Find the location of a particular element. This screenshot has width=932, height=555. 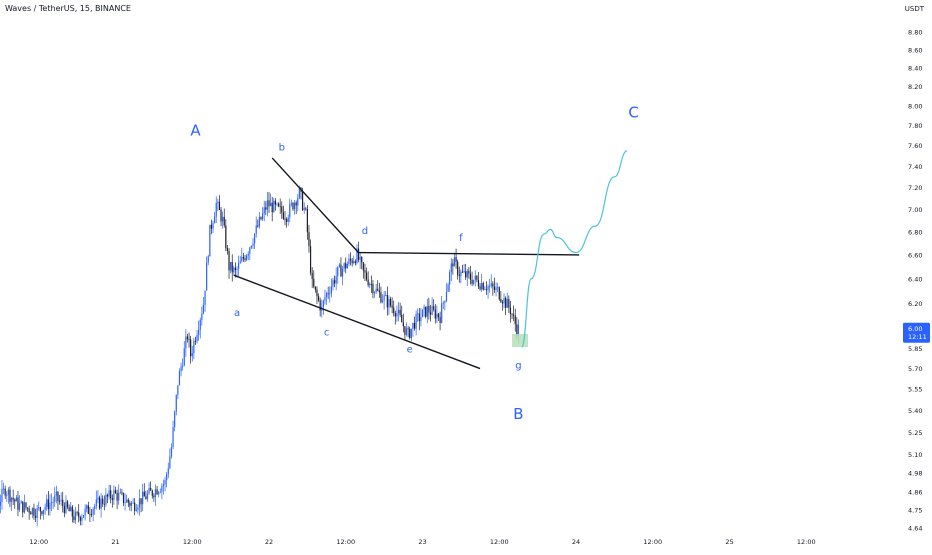

y-tick-label: 6.20 is located at coordinates (915, 304).